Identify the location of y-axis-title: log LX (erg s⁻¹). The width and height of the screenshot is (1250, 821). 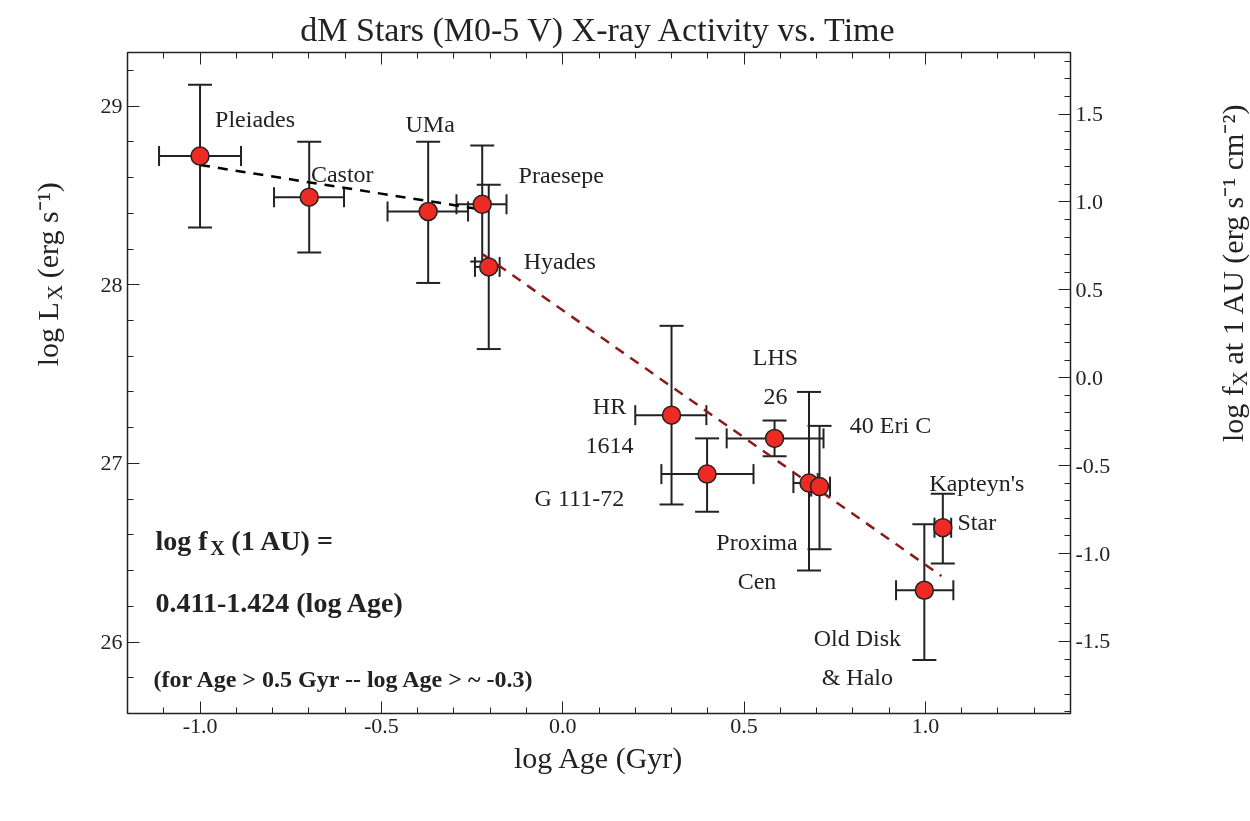
(49, 274).